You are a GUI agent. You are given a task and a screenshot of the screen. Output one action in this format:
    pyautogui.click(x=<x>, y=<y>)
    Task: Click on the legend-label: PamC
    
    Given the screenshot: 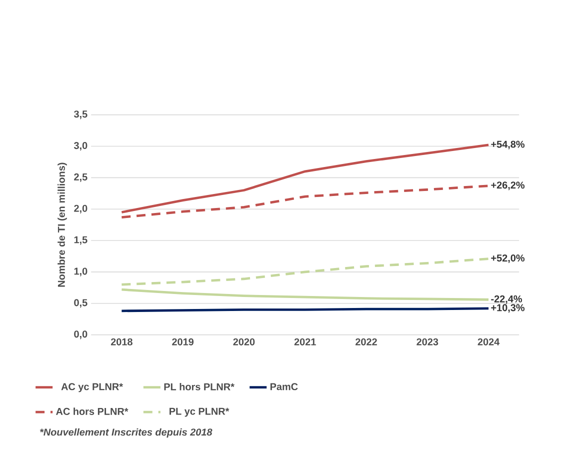 What is the action you would take?
    pyautogui.click(x=284, y=386)
    